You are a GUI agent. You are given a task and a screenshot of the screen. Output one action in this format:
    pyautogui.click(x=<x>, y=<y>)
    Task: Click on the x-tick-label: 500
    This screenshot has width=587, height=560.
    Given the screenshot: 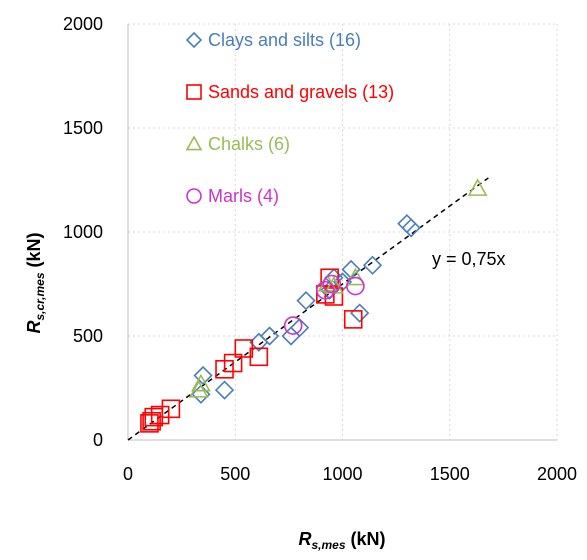 What is the action you would take?
    pyautogui.click(x=235, y=474)
    